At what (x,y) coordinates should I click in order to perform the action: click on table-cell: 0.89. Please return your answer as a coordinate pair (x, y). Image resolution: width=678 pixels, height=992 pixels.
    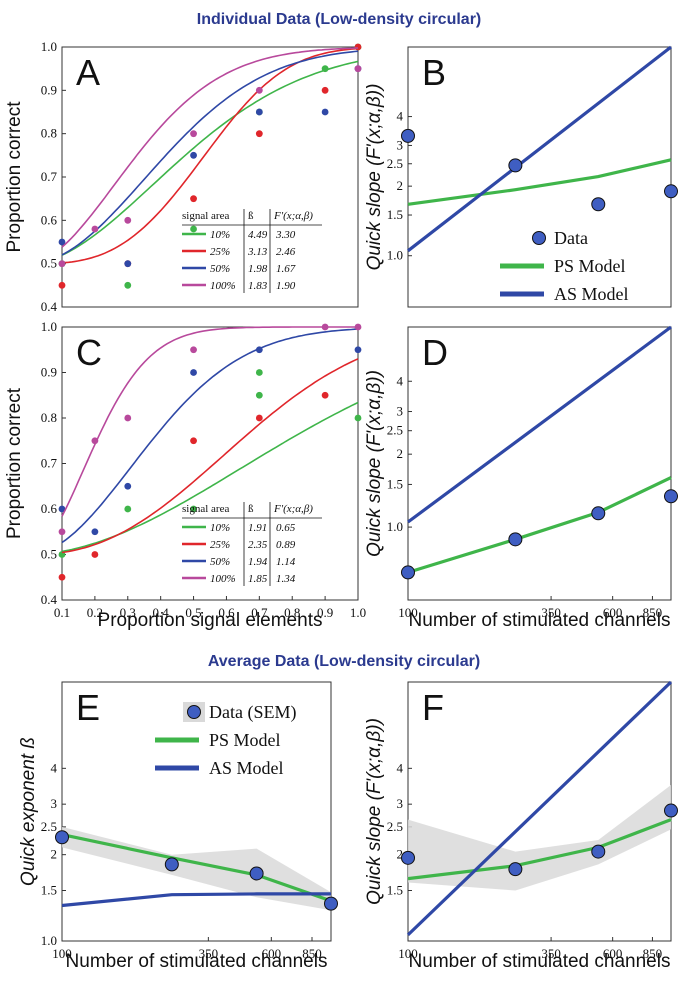
    Looking at the image, I should click on (286, 545).